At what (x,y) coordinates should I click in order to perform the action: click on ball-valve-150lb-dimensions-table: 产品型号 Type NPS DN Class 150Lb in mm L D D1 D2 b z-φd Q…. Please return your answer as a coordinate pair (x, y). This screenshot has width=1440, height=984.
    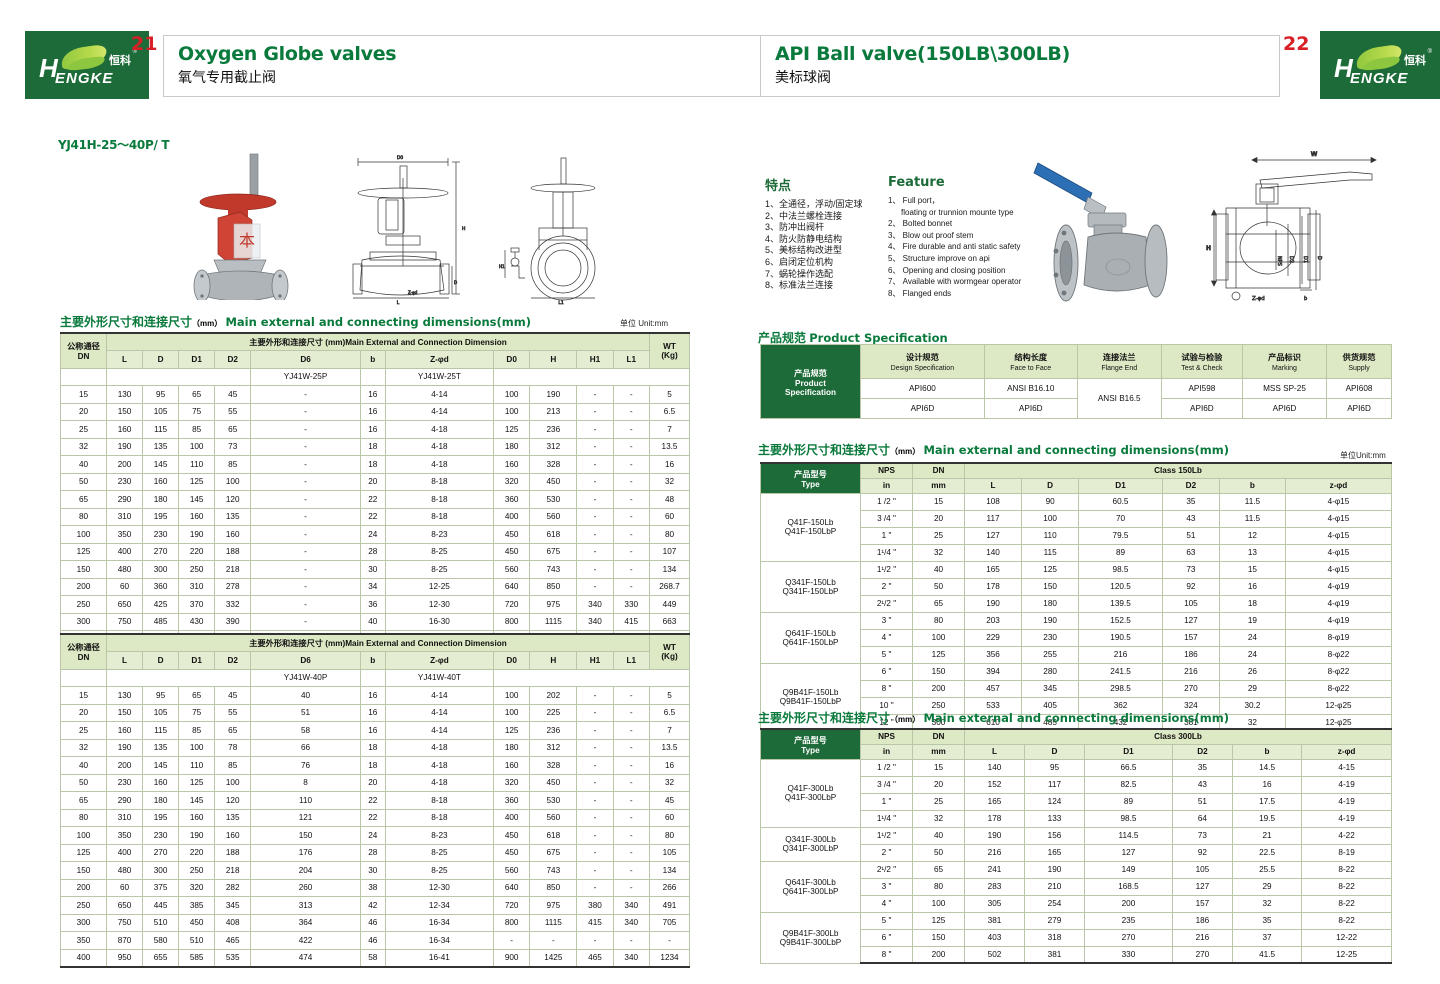
    Looking at the image, I should click on (1076, 596).